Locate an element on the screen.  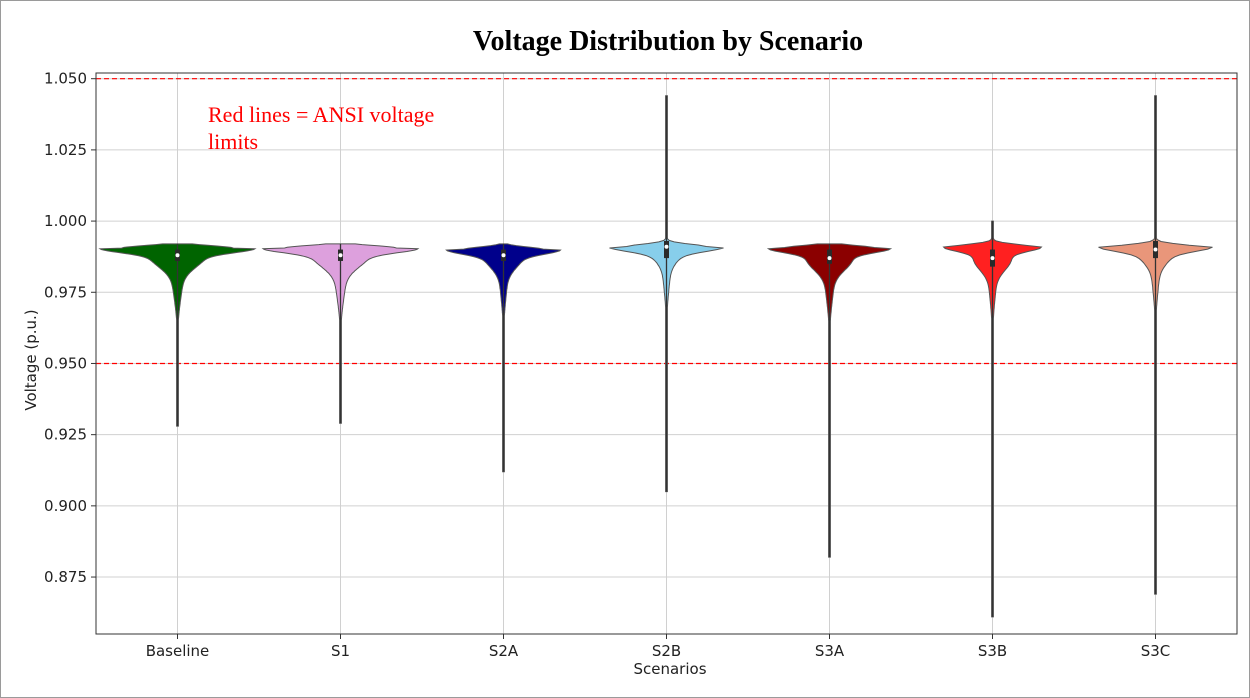
x-tick-label: S3A is located at coordinates (830, 651).